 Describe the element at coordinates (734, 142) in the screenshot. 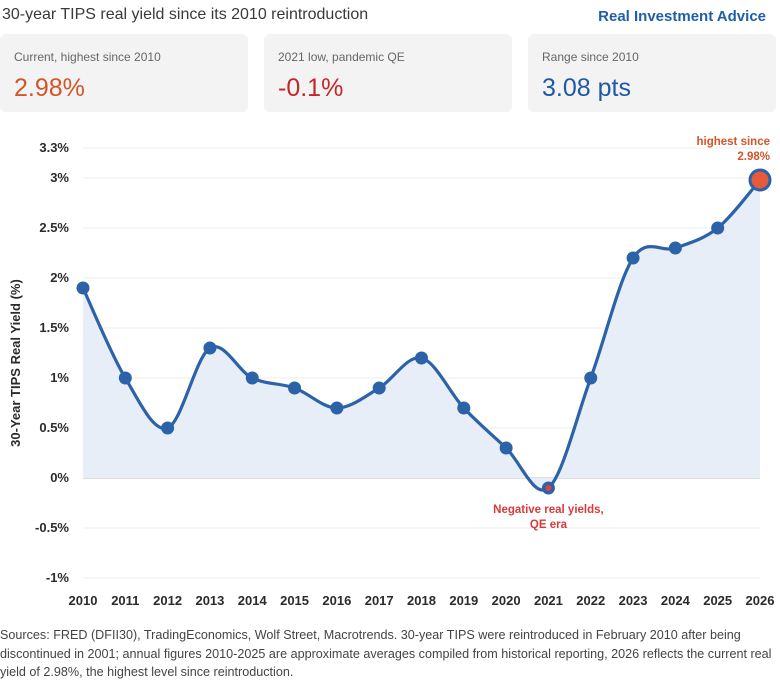

I see `annotation-text: highest since` at that location.